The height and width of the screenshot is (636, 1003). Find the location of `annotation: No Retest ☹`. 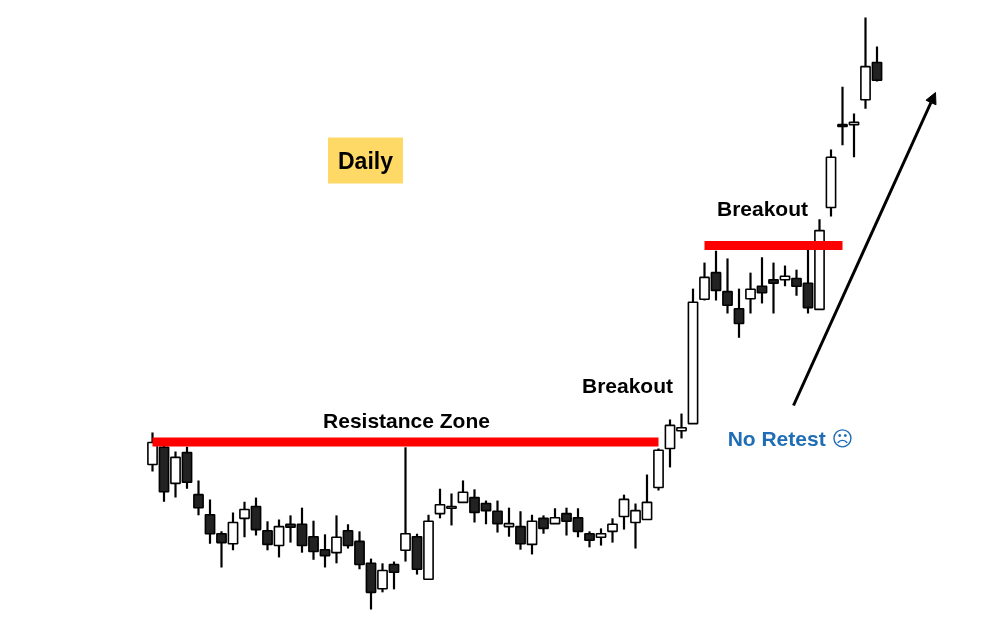

annotation: No Retest ☹ is located at coordinates (790, 438).